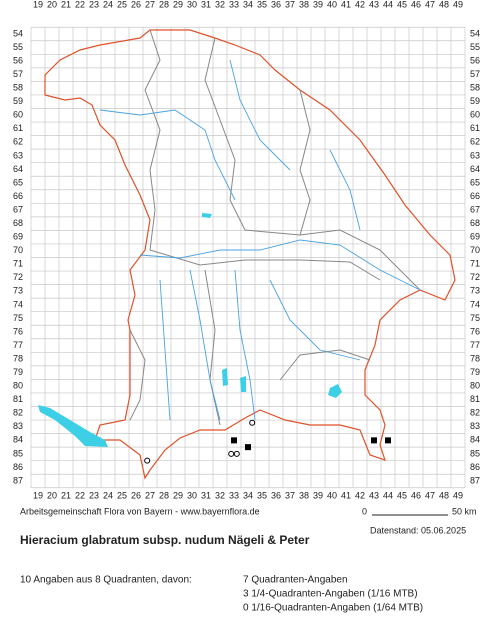 The image size is (500, 625). Describe the element at coordinates (458, 4) in the screenshot. I see `column-label: 49` at that location.